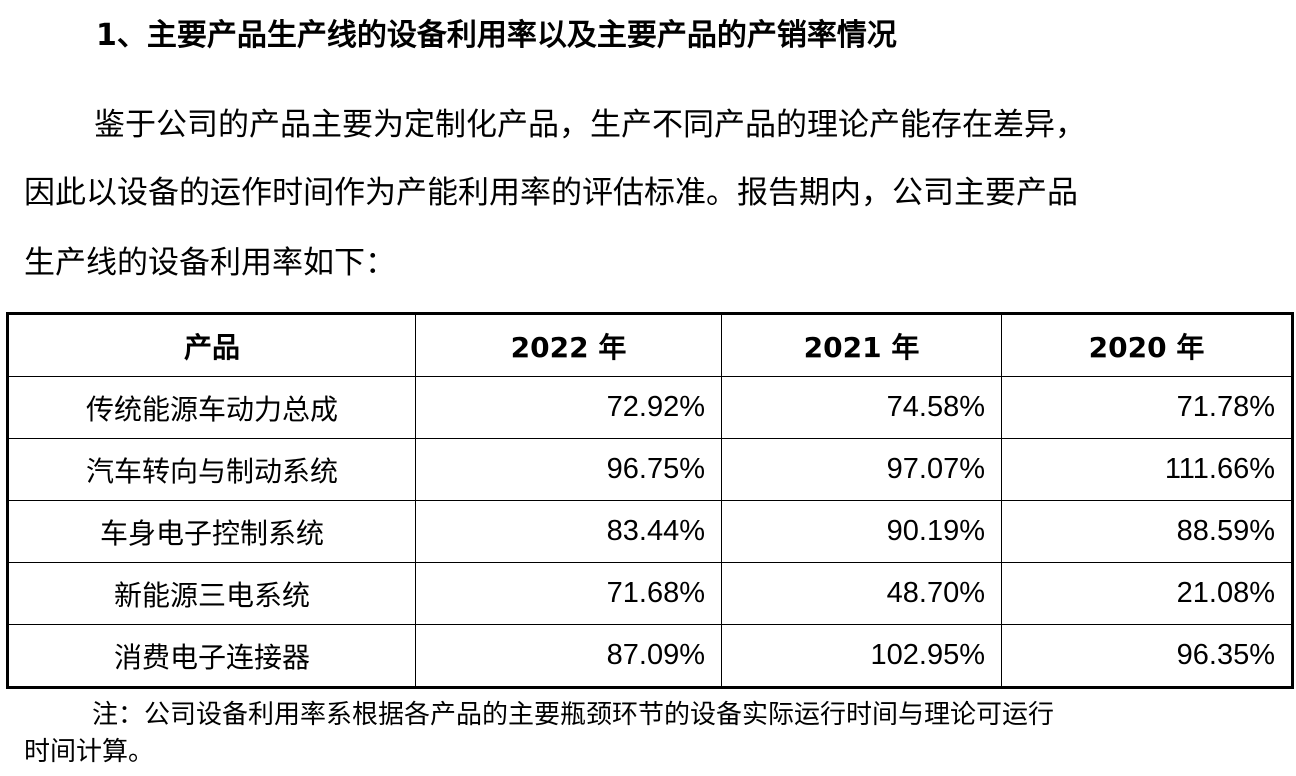  Describe the element at coordinates (568, 407) in the screenshot. I see `utilization-2022: 72.92%` at that location.